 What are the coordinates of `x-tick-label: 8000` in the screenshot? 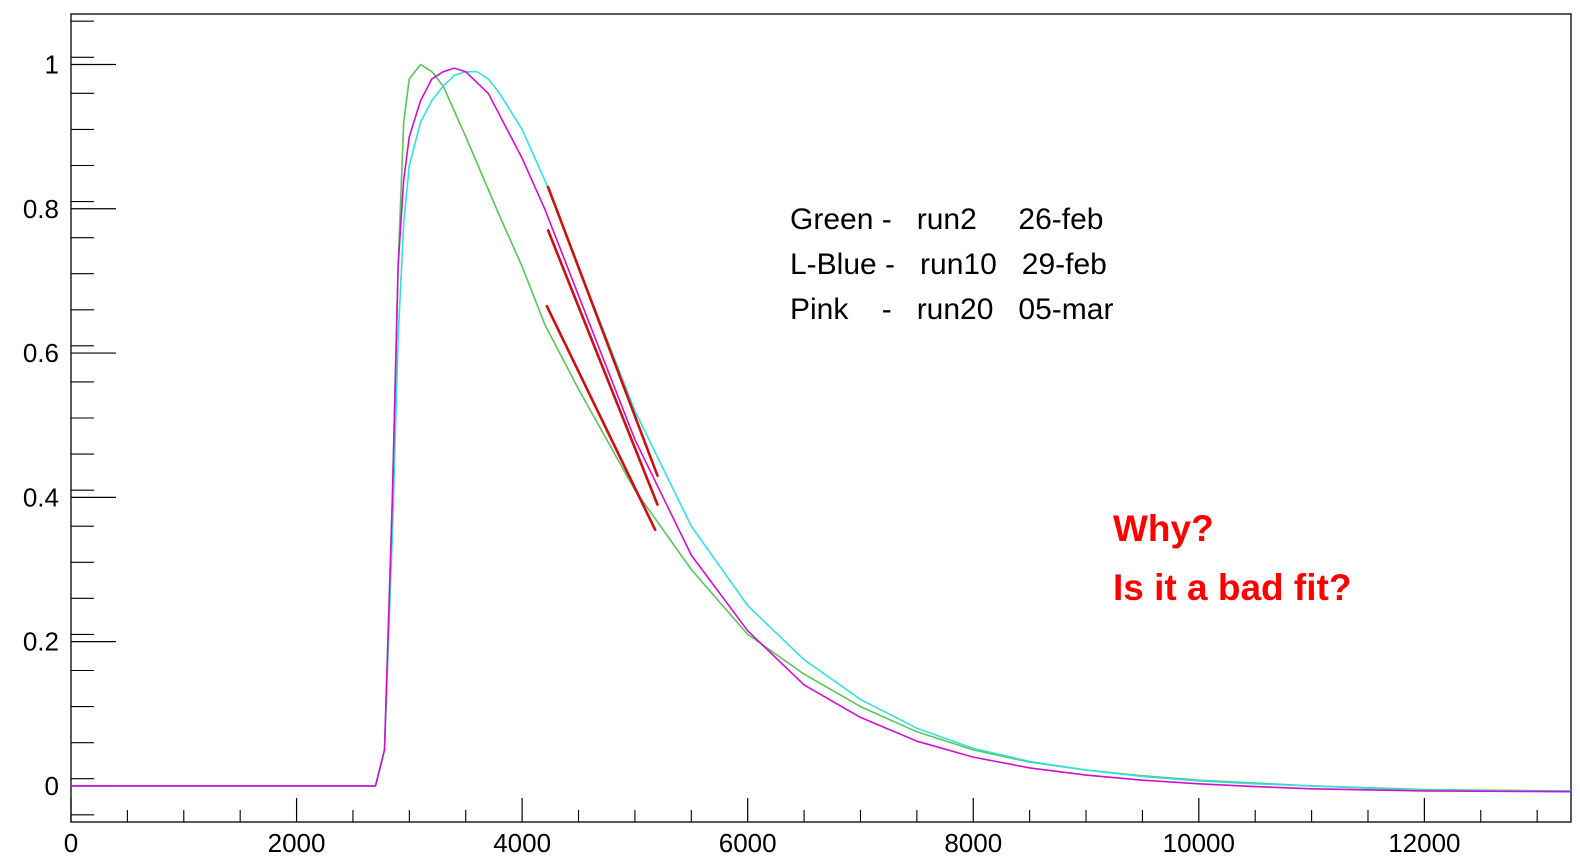 It's located at (973, 843).